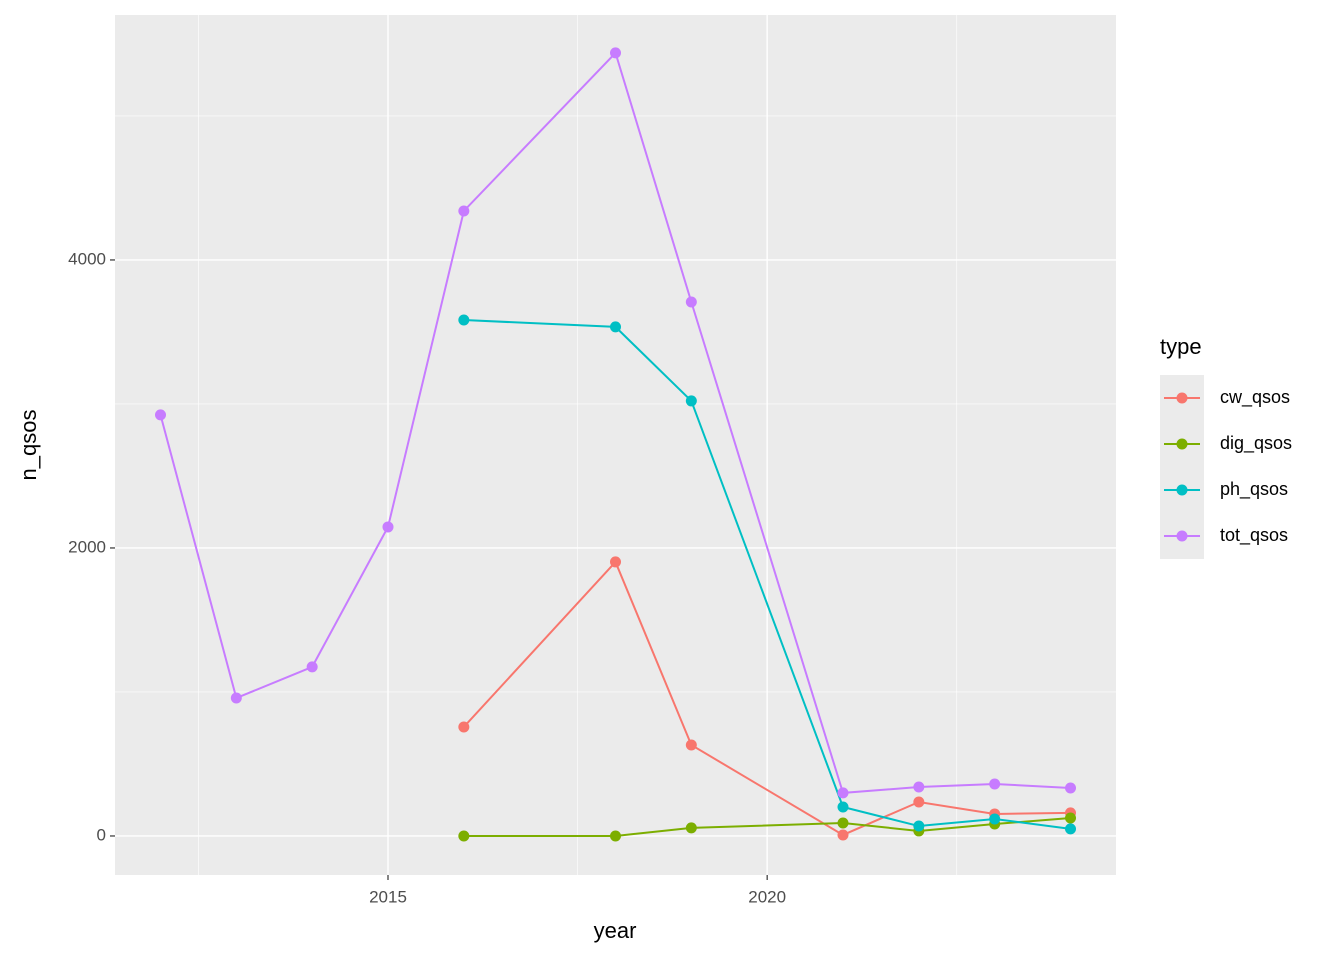 The height and width of the screenshot is (960, 1344). I want to click on legend-label: cw_qsos, so click(1255, 397).